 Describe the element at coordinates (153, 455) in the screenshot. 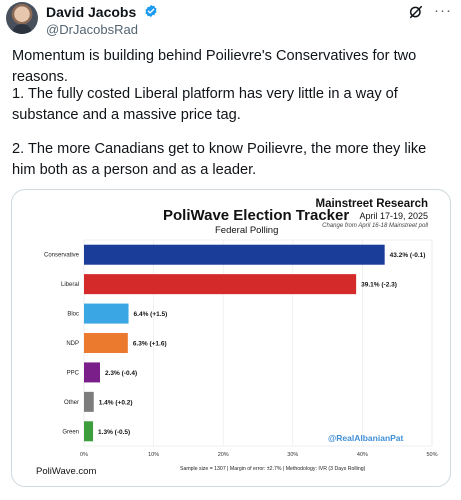

I see `x-tick-label: 10%` at that location.